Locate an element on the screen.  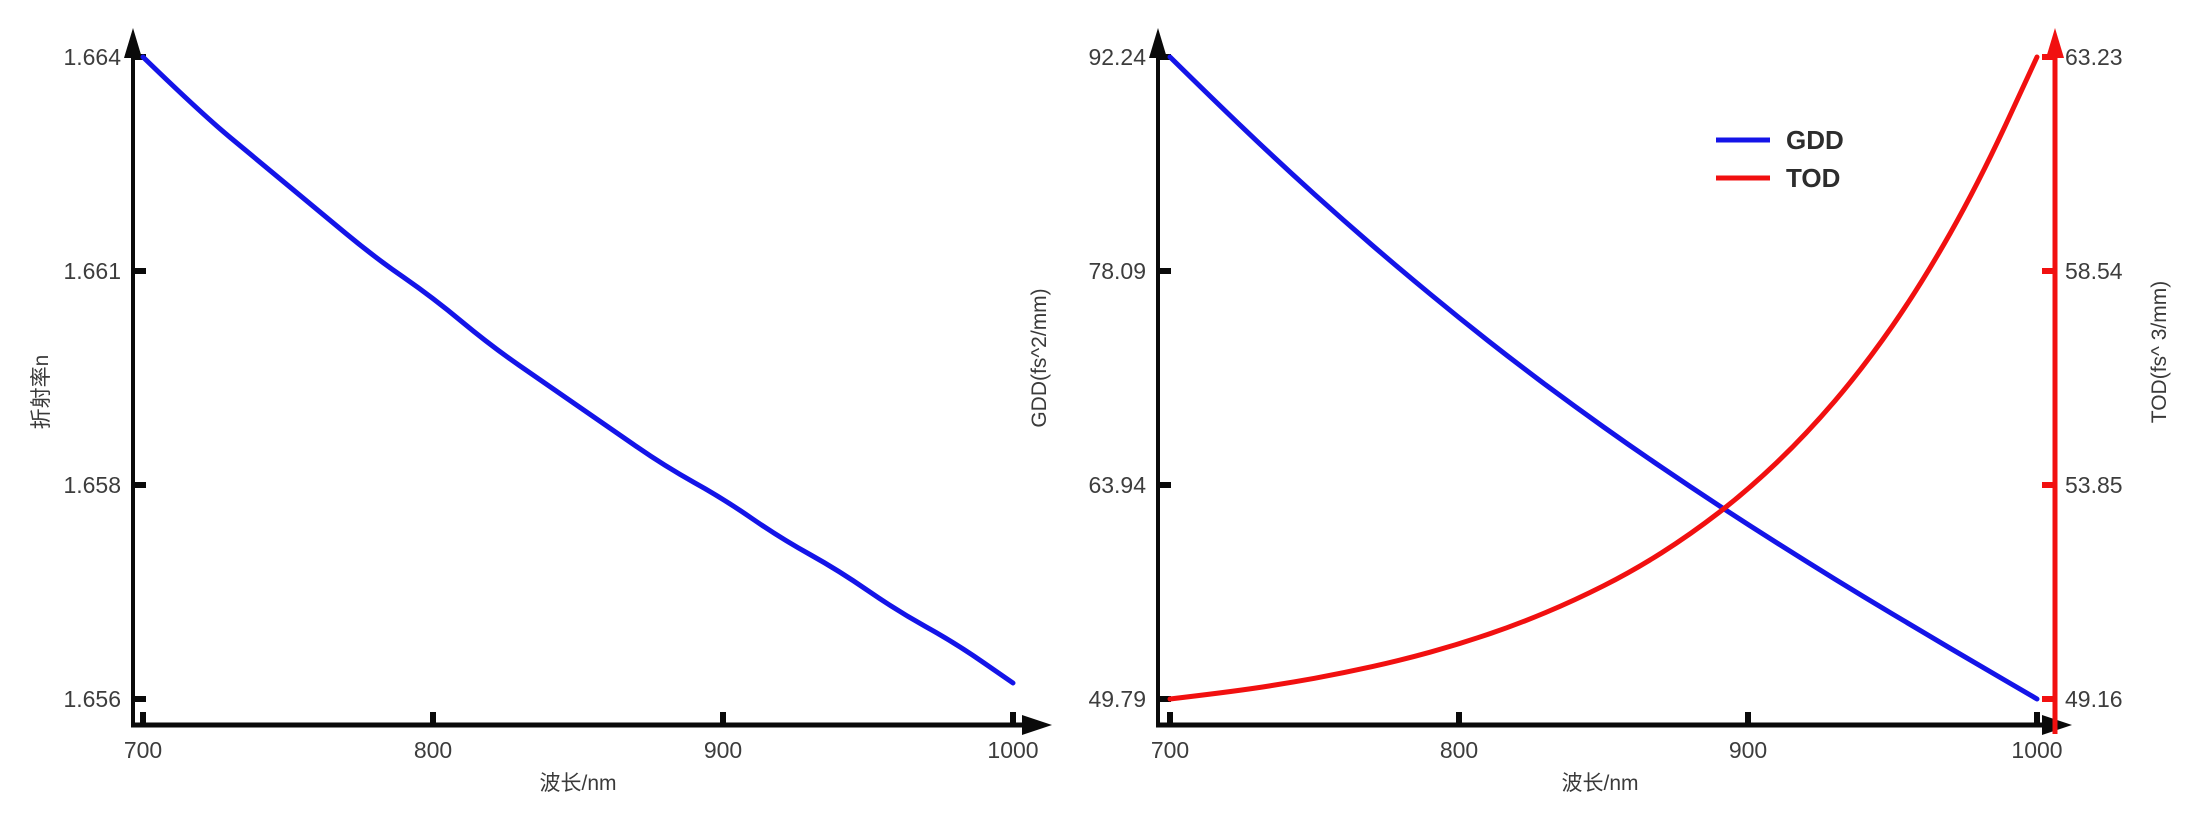
legend-label-gdd: GDD is located at coordinates (1815, 140).